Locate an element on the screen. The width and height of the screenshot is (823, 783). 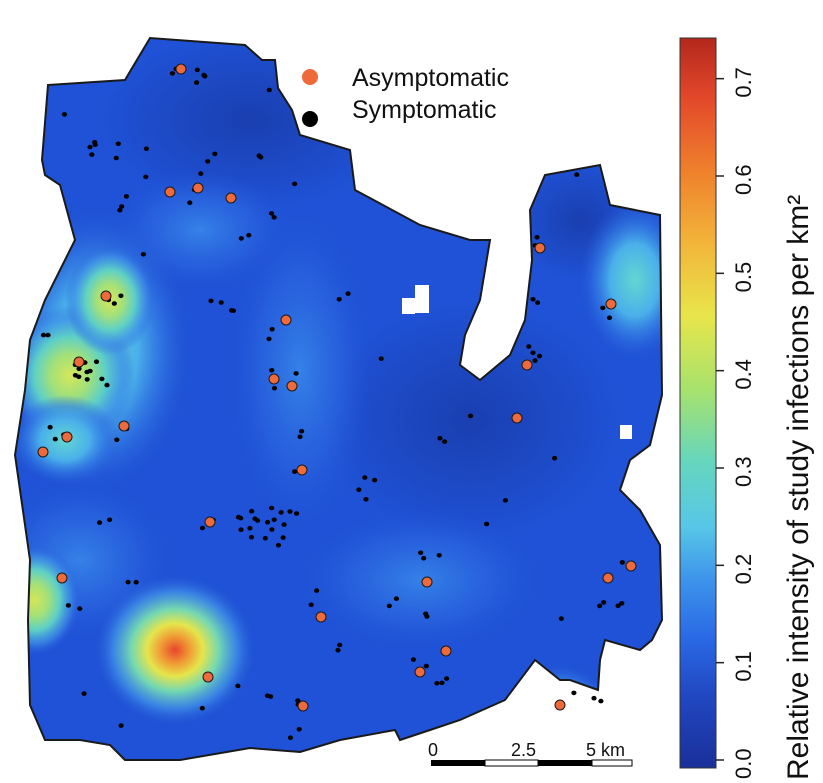
scale-label-5km: 5 km is located at coordinates (605, 750).